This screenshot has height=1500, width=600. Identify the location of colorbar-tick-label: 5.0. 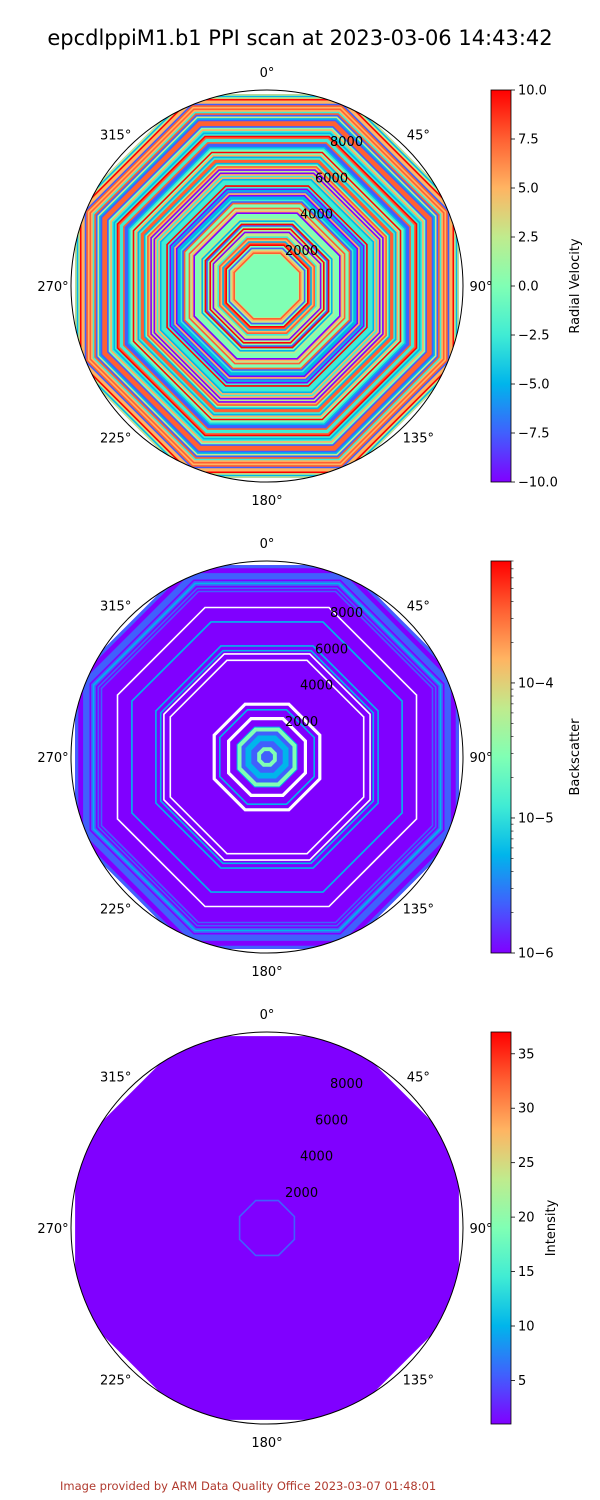
(528, 189).